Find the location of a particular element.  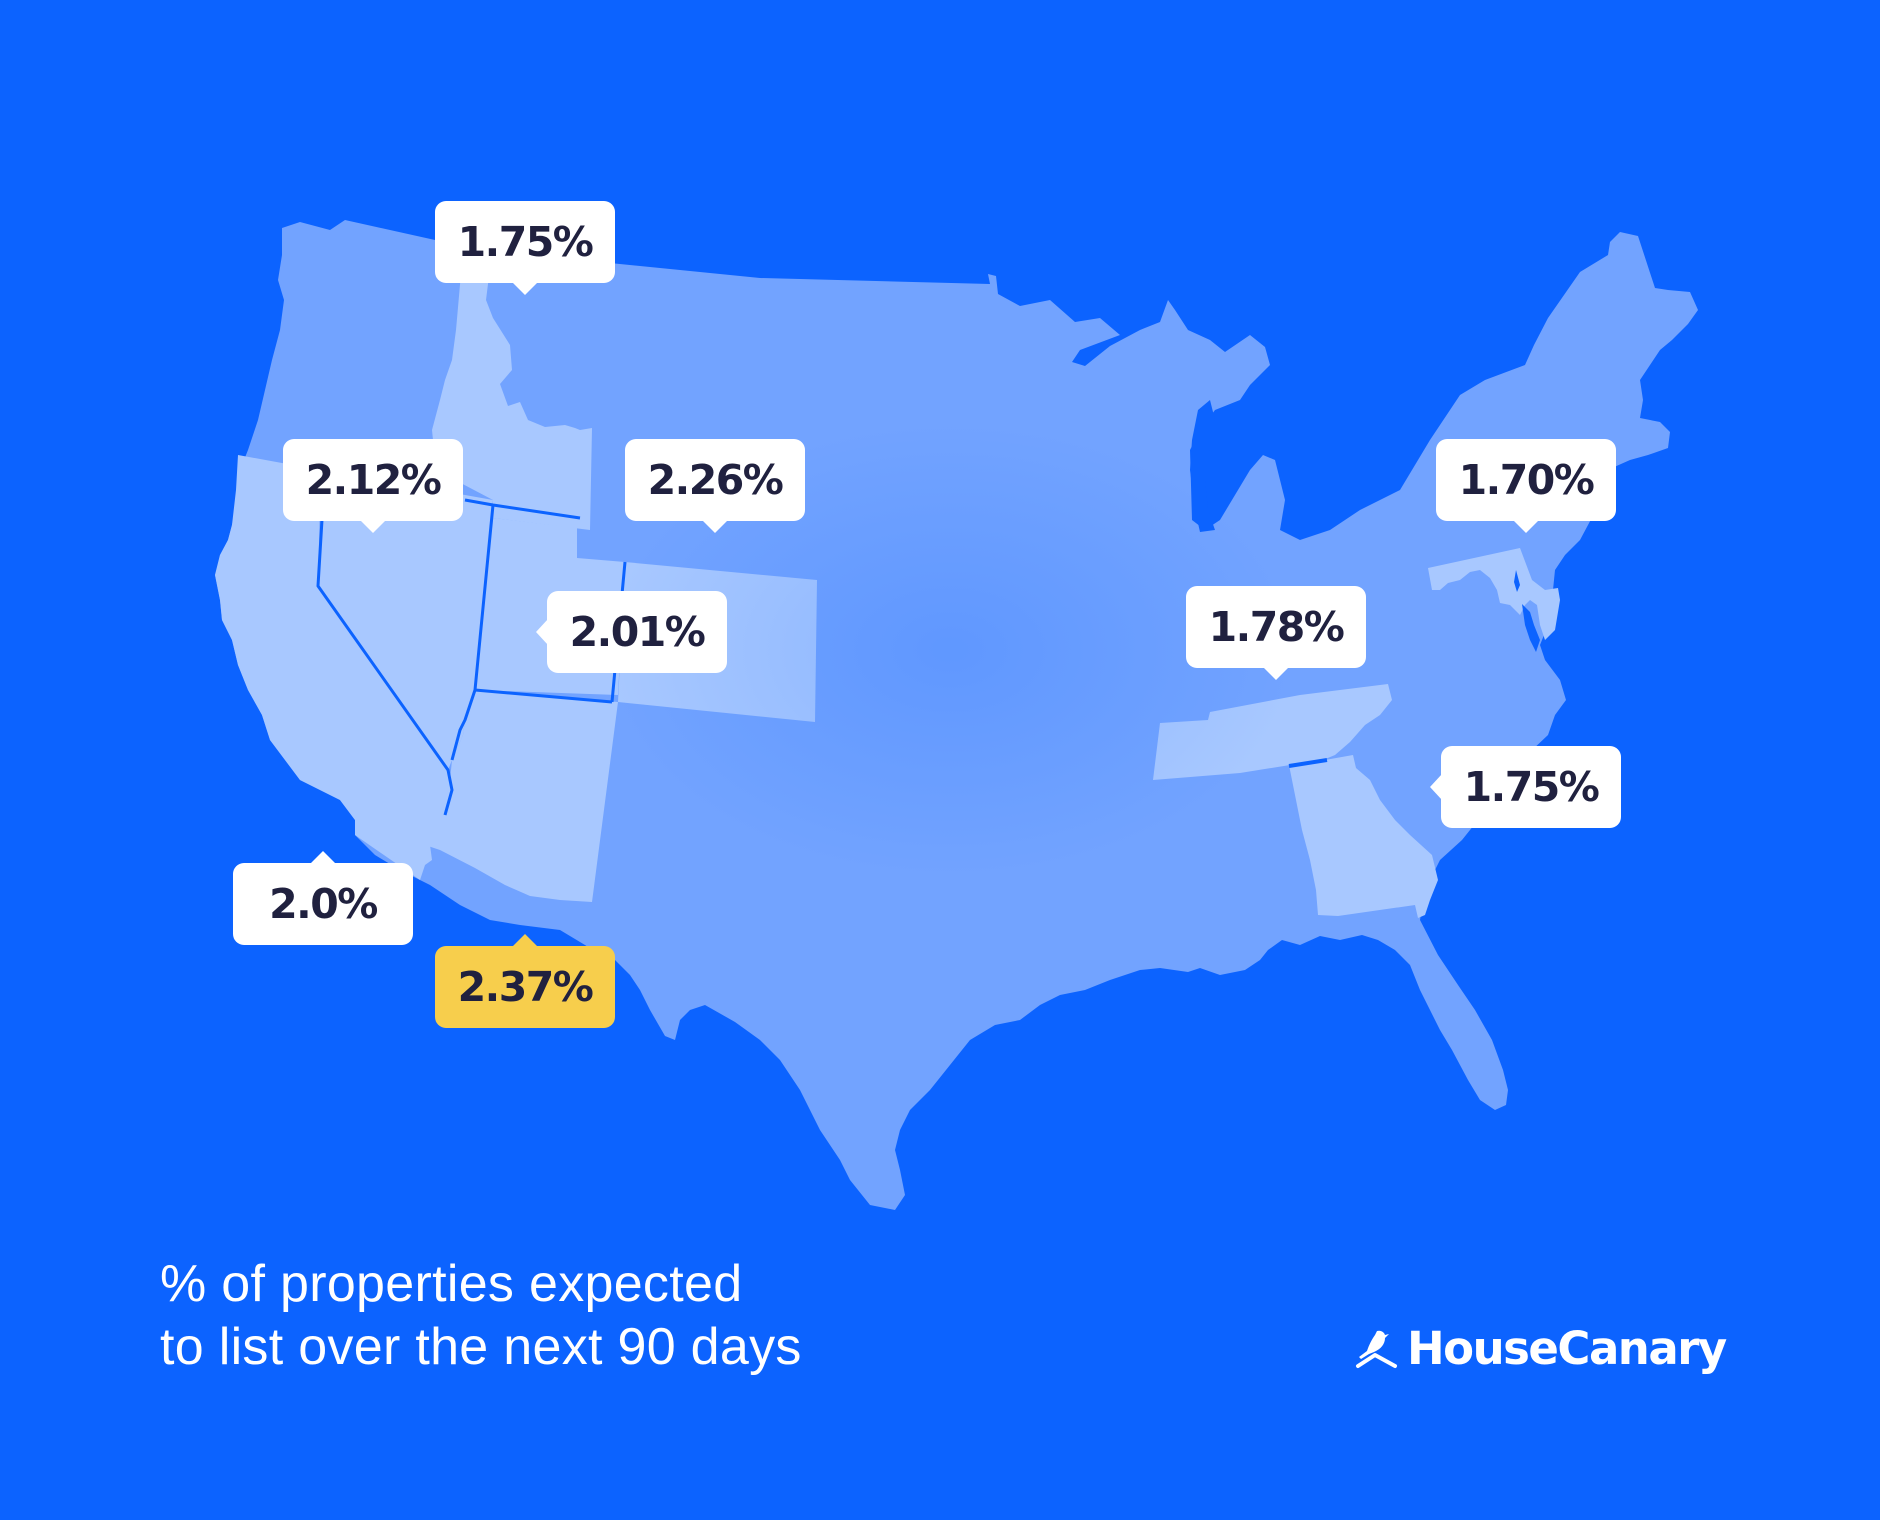

callout-arizona-top: 2.37% is located at coordinates (525, 981).